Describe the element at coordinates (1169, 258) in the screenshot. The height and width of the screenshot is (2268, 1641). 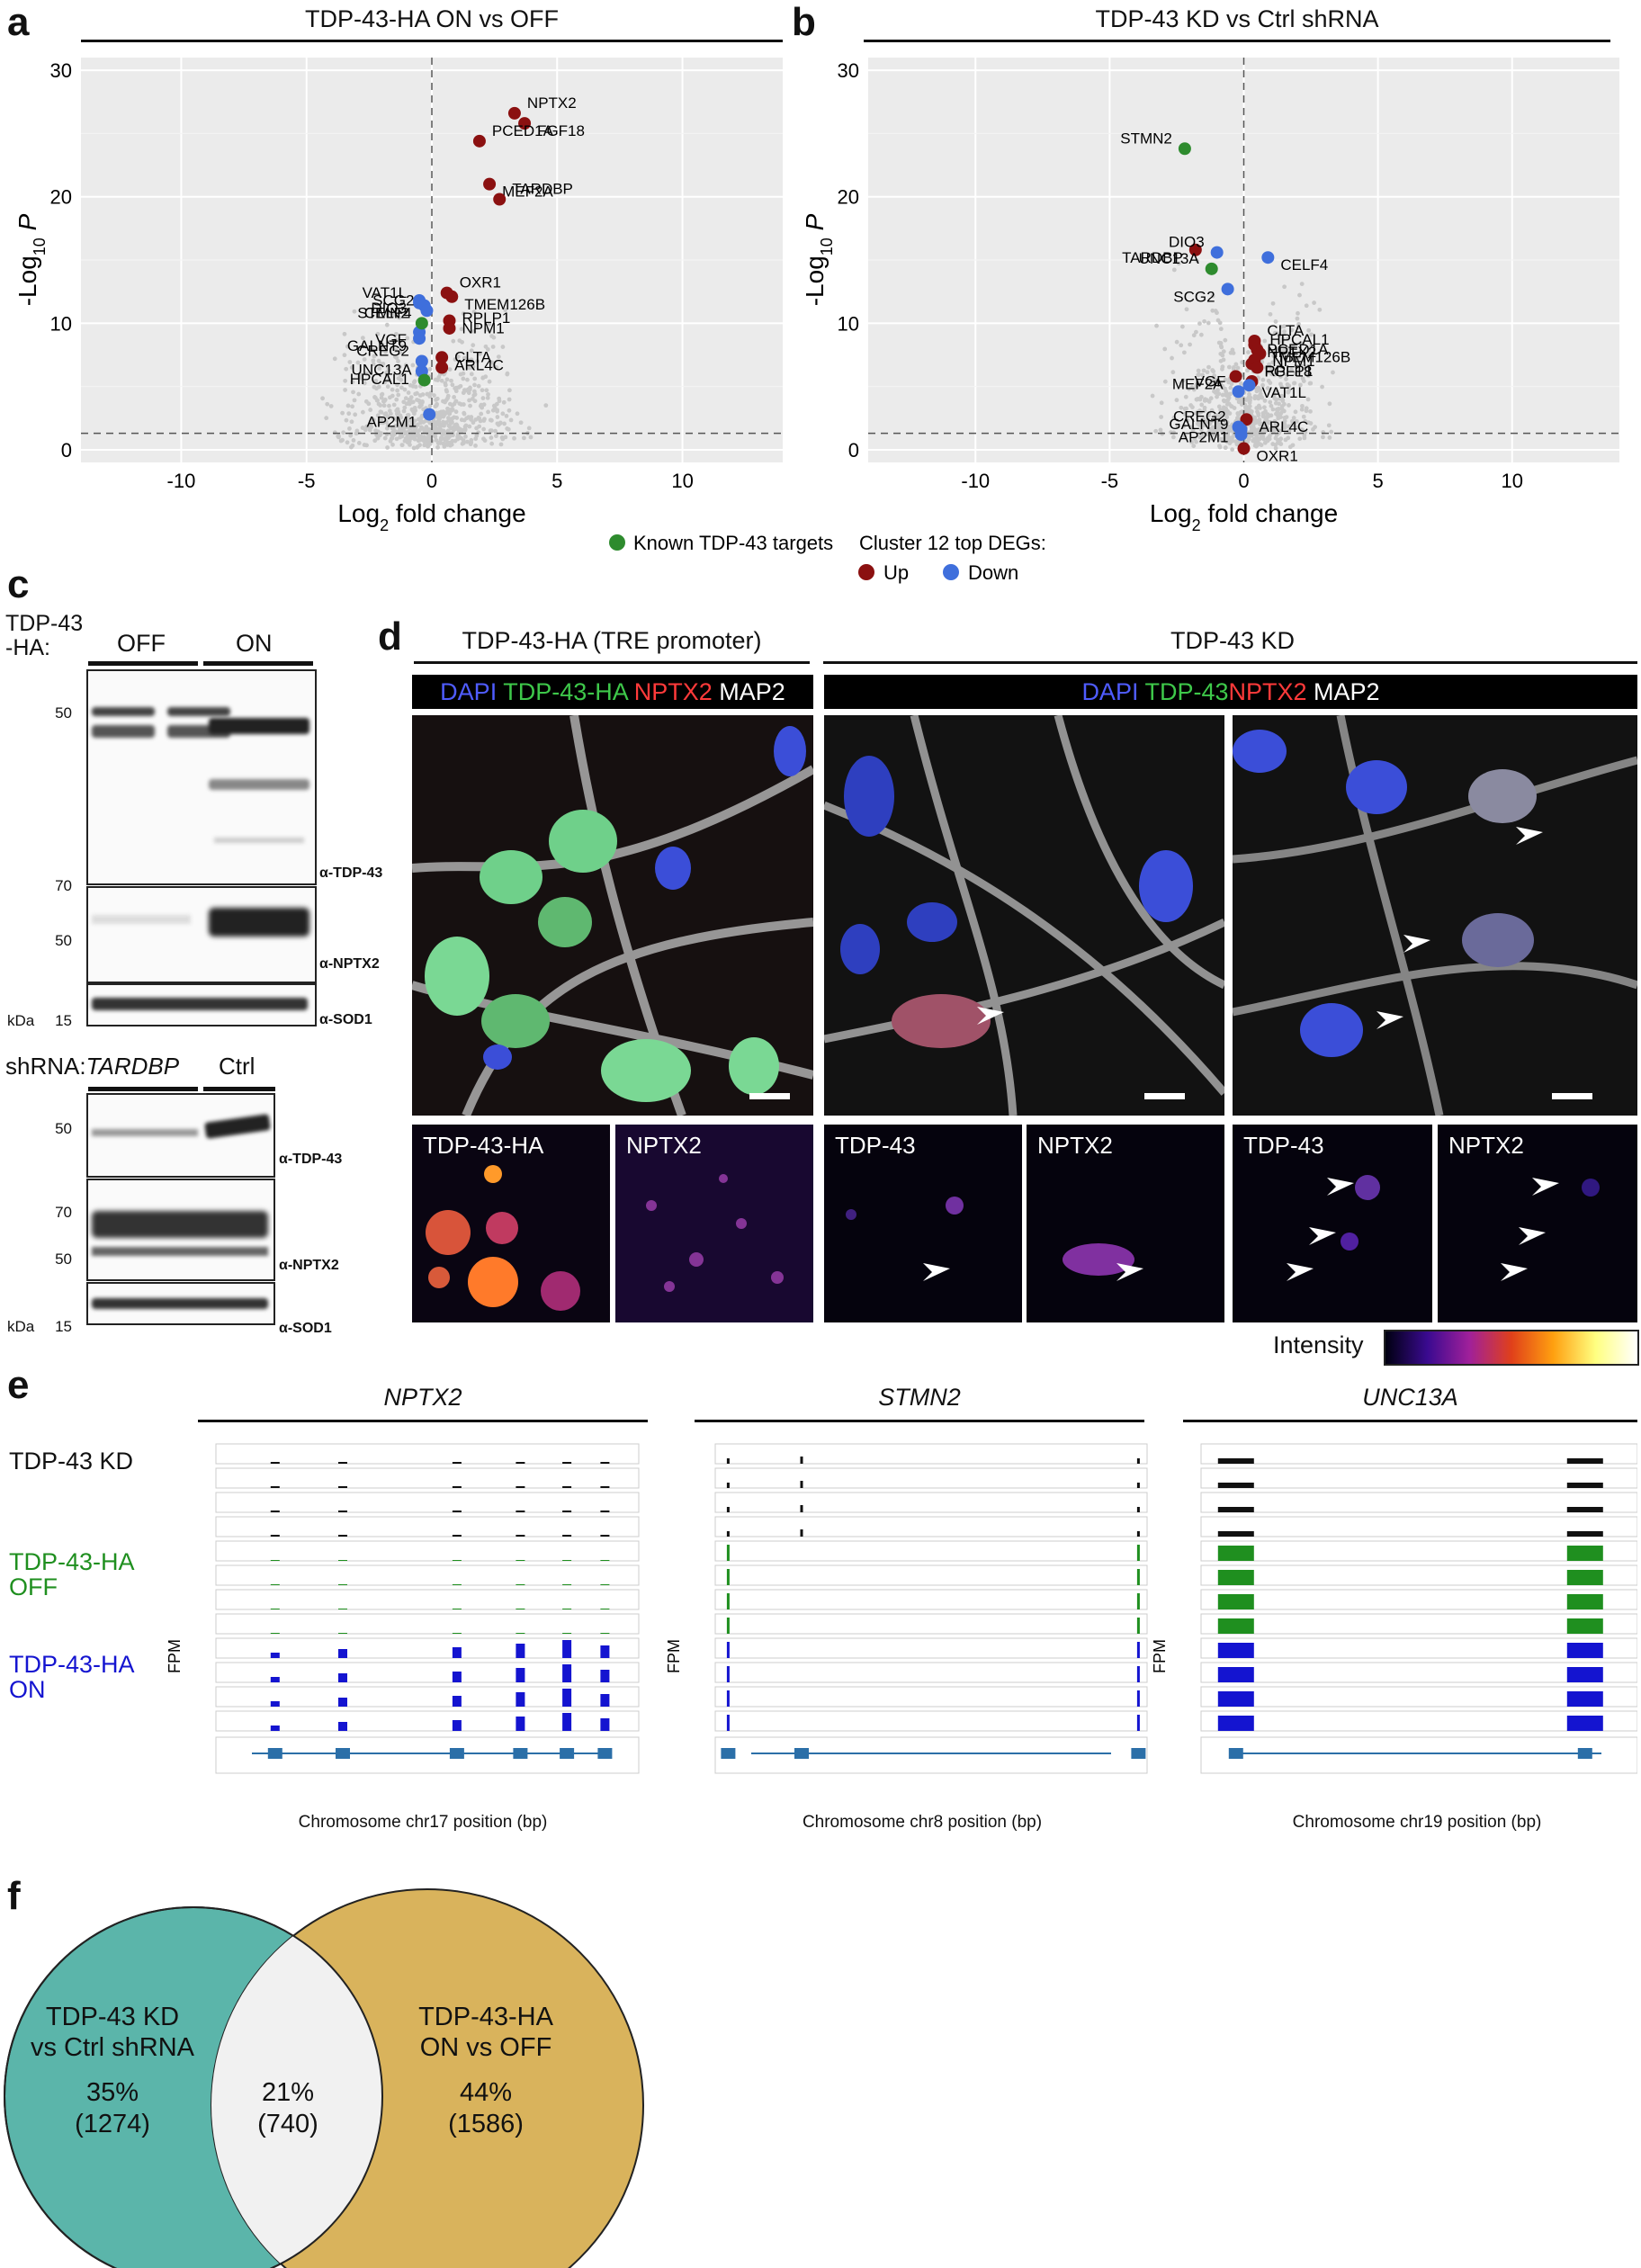
I see `point-label-unc13a: UNC13A` at that location.